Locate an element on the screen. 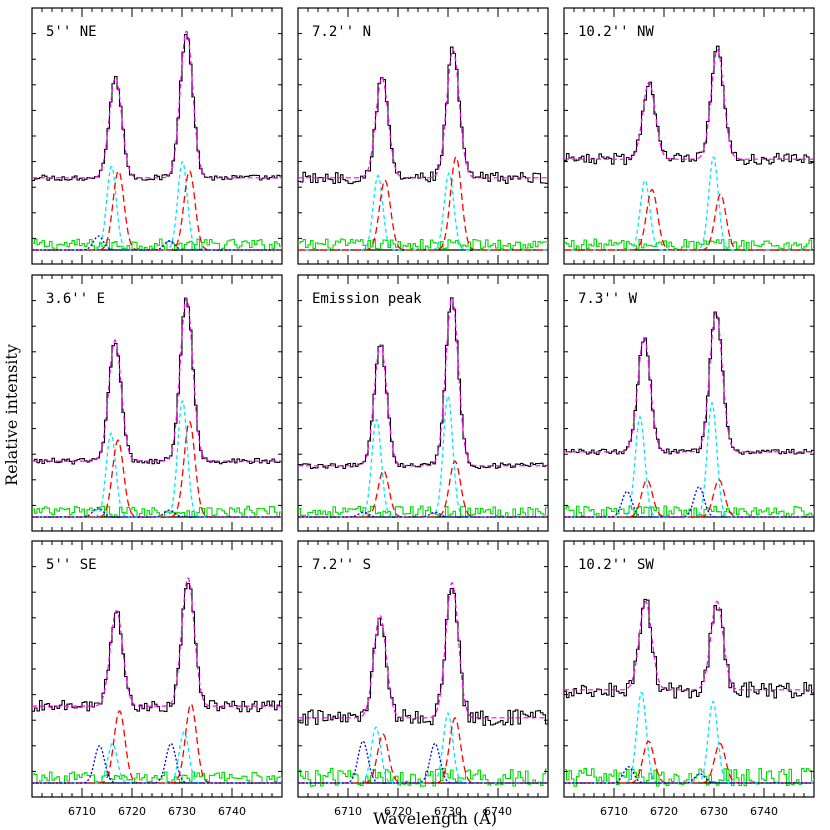  panel-title: 7.2'' S is located at coordinates (341, 565).